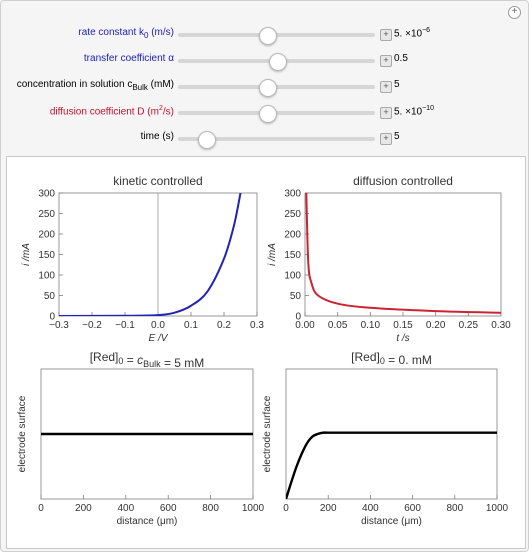 The height and width of the screenshot is (552, 529). I want to click on chart-2-xtick-label: 0.25, so click(469, 325).